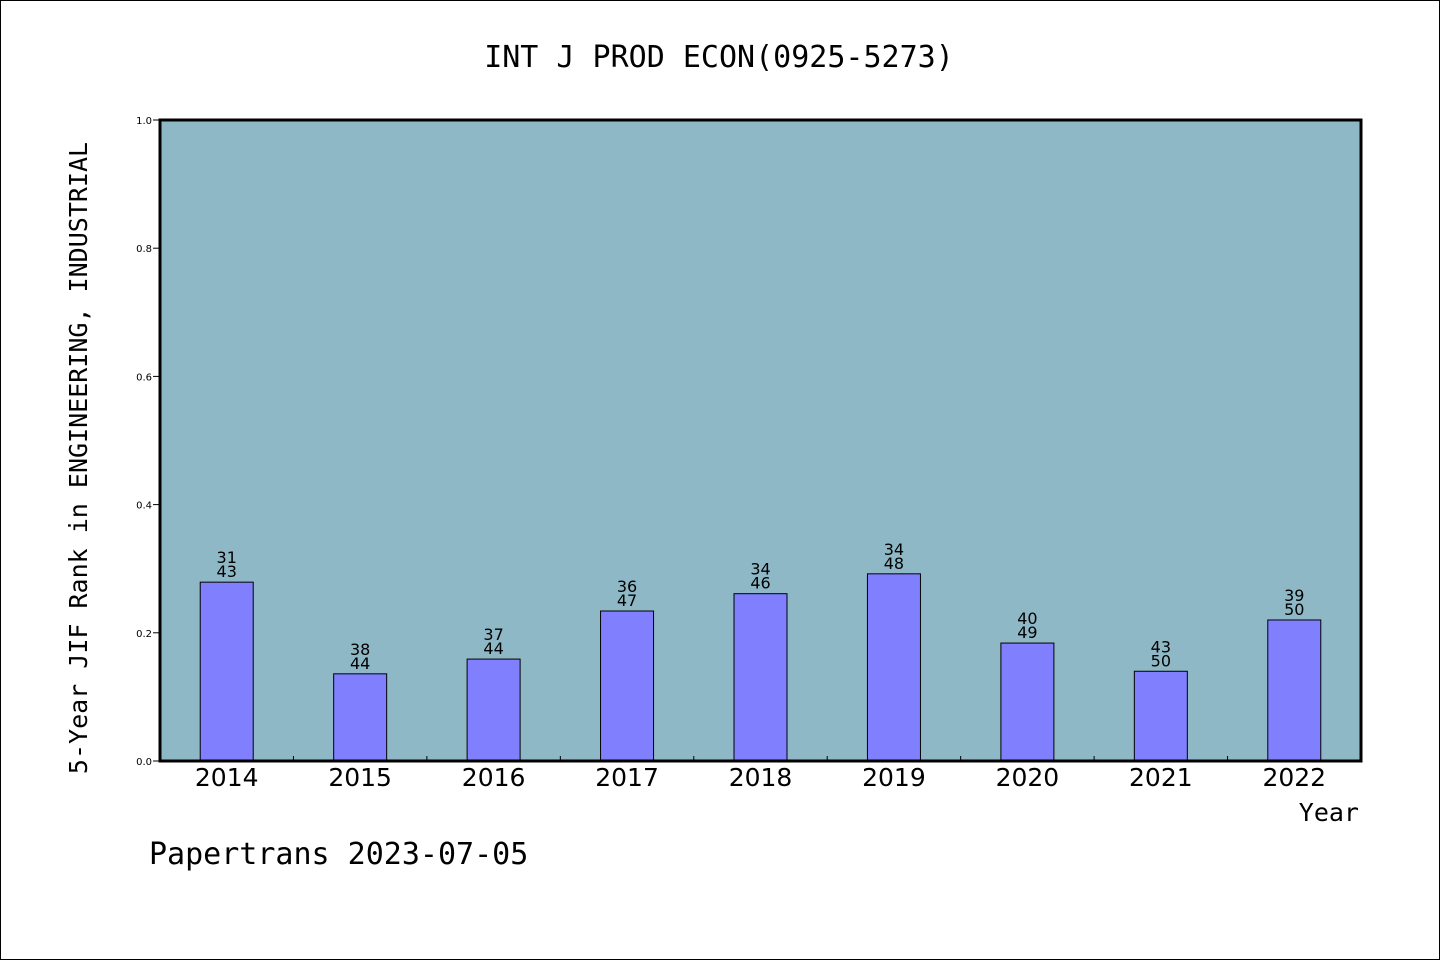 The width and height of the screenshot is (1440, 960). I want to click on bar-rank-label: 37, so click(493, 634).